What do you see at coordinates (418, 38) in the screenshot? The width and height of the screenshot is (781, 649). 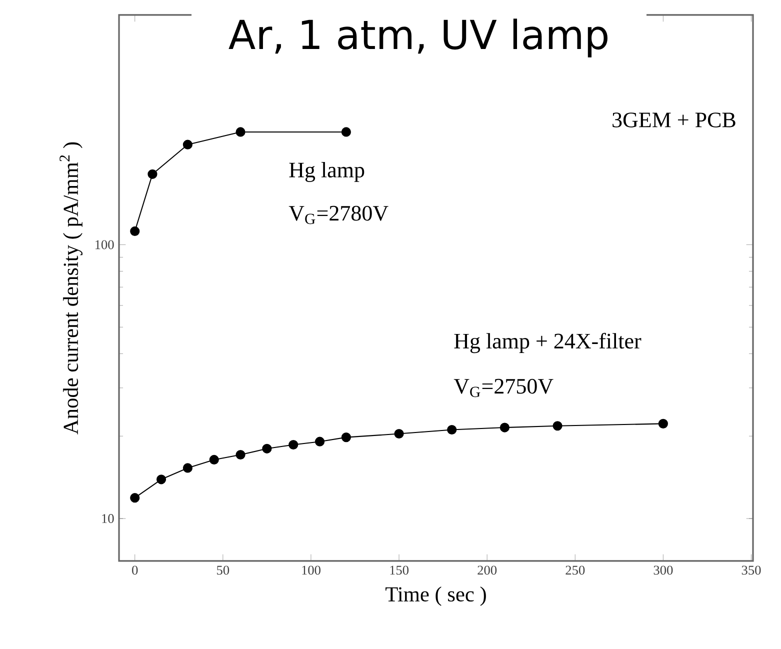 I see `chart-title: Ar, 1 atm, UV lamp` at bounding box center [418, 38].